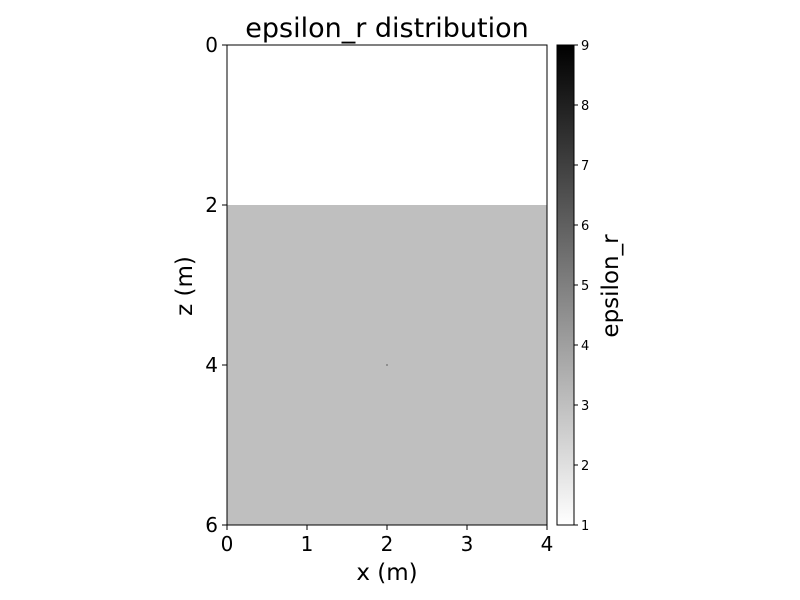 The image size is (800, 600). What do you see at coordinates (211, 525) in the screenshot?
I see `y-tick-label: 6` at bounding box center [211, 525].